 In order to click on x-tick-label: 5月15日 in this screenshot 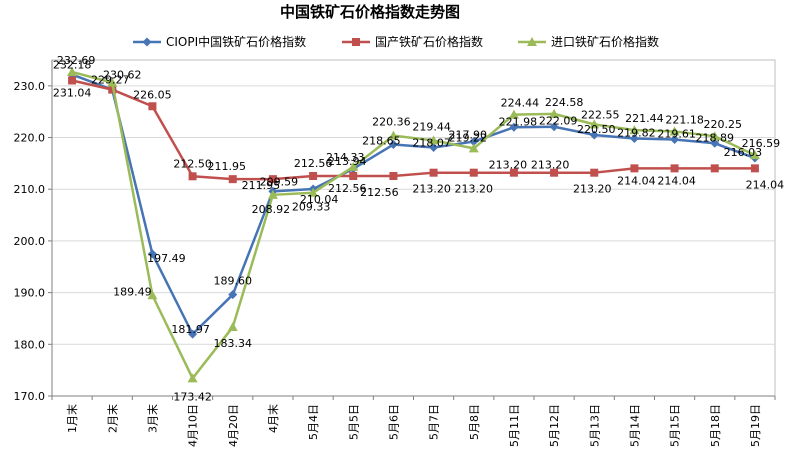, I will do `click(675, 425)`.